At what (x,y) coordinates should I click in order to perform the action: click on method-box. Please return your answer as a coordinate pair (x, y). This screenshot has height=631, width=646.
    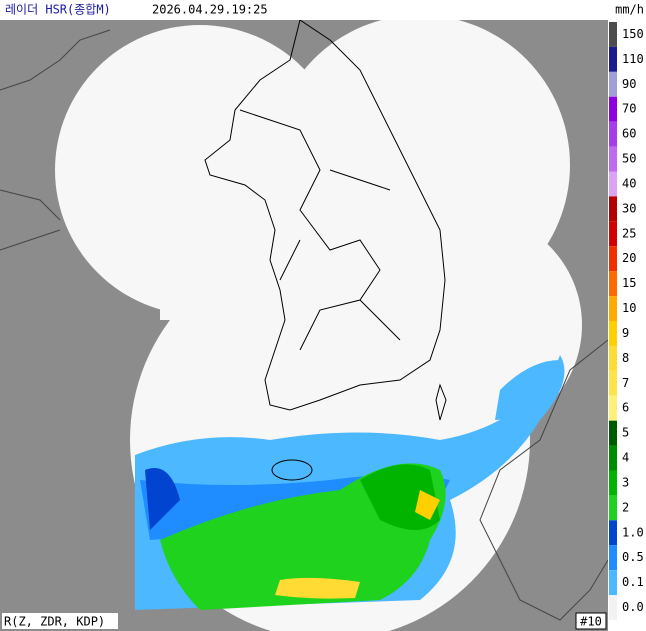
    Looking at the image, I should click on (60, 621).